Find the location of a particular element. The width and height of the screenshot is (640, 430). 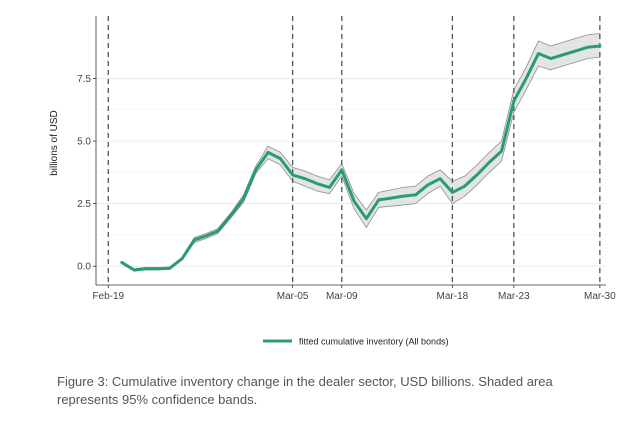

y-axis-label: billions of USD is located at coordinates (54, 143).